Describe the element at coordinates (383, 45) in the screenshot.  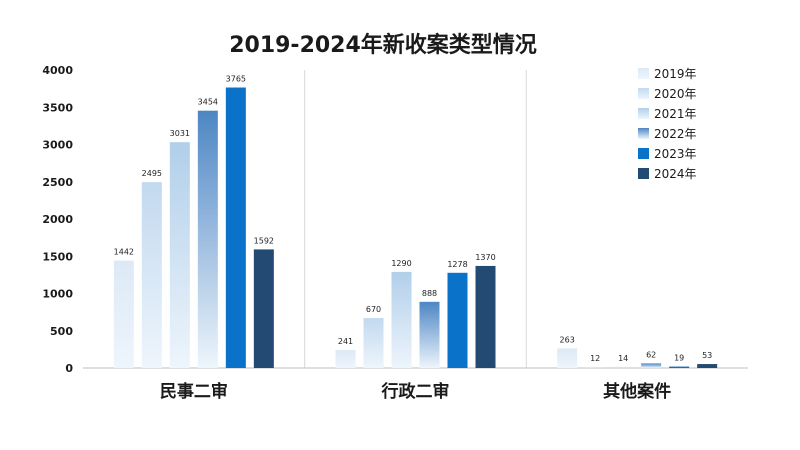
I see `chart-title: 2019-2024年新收案类型情况` at that location.